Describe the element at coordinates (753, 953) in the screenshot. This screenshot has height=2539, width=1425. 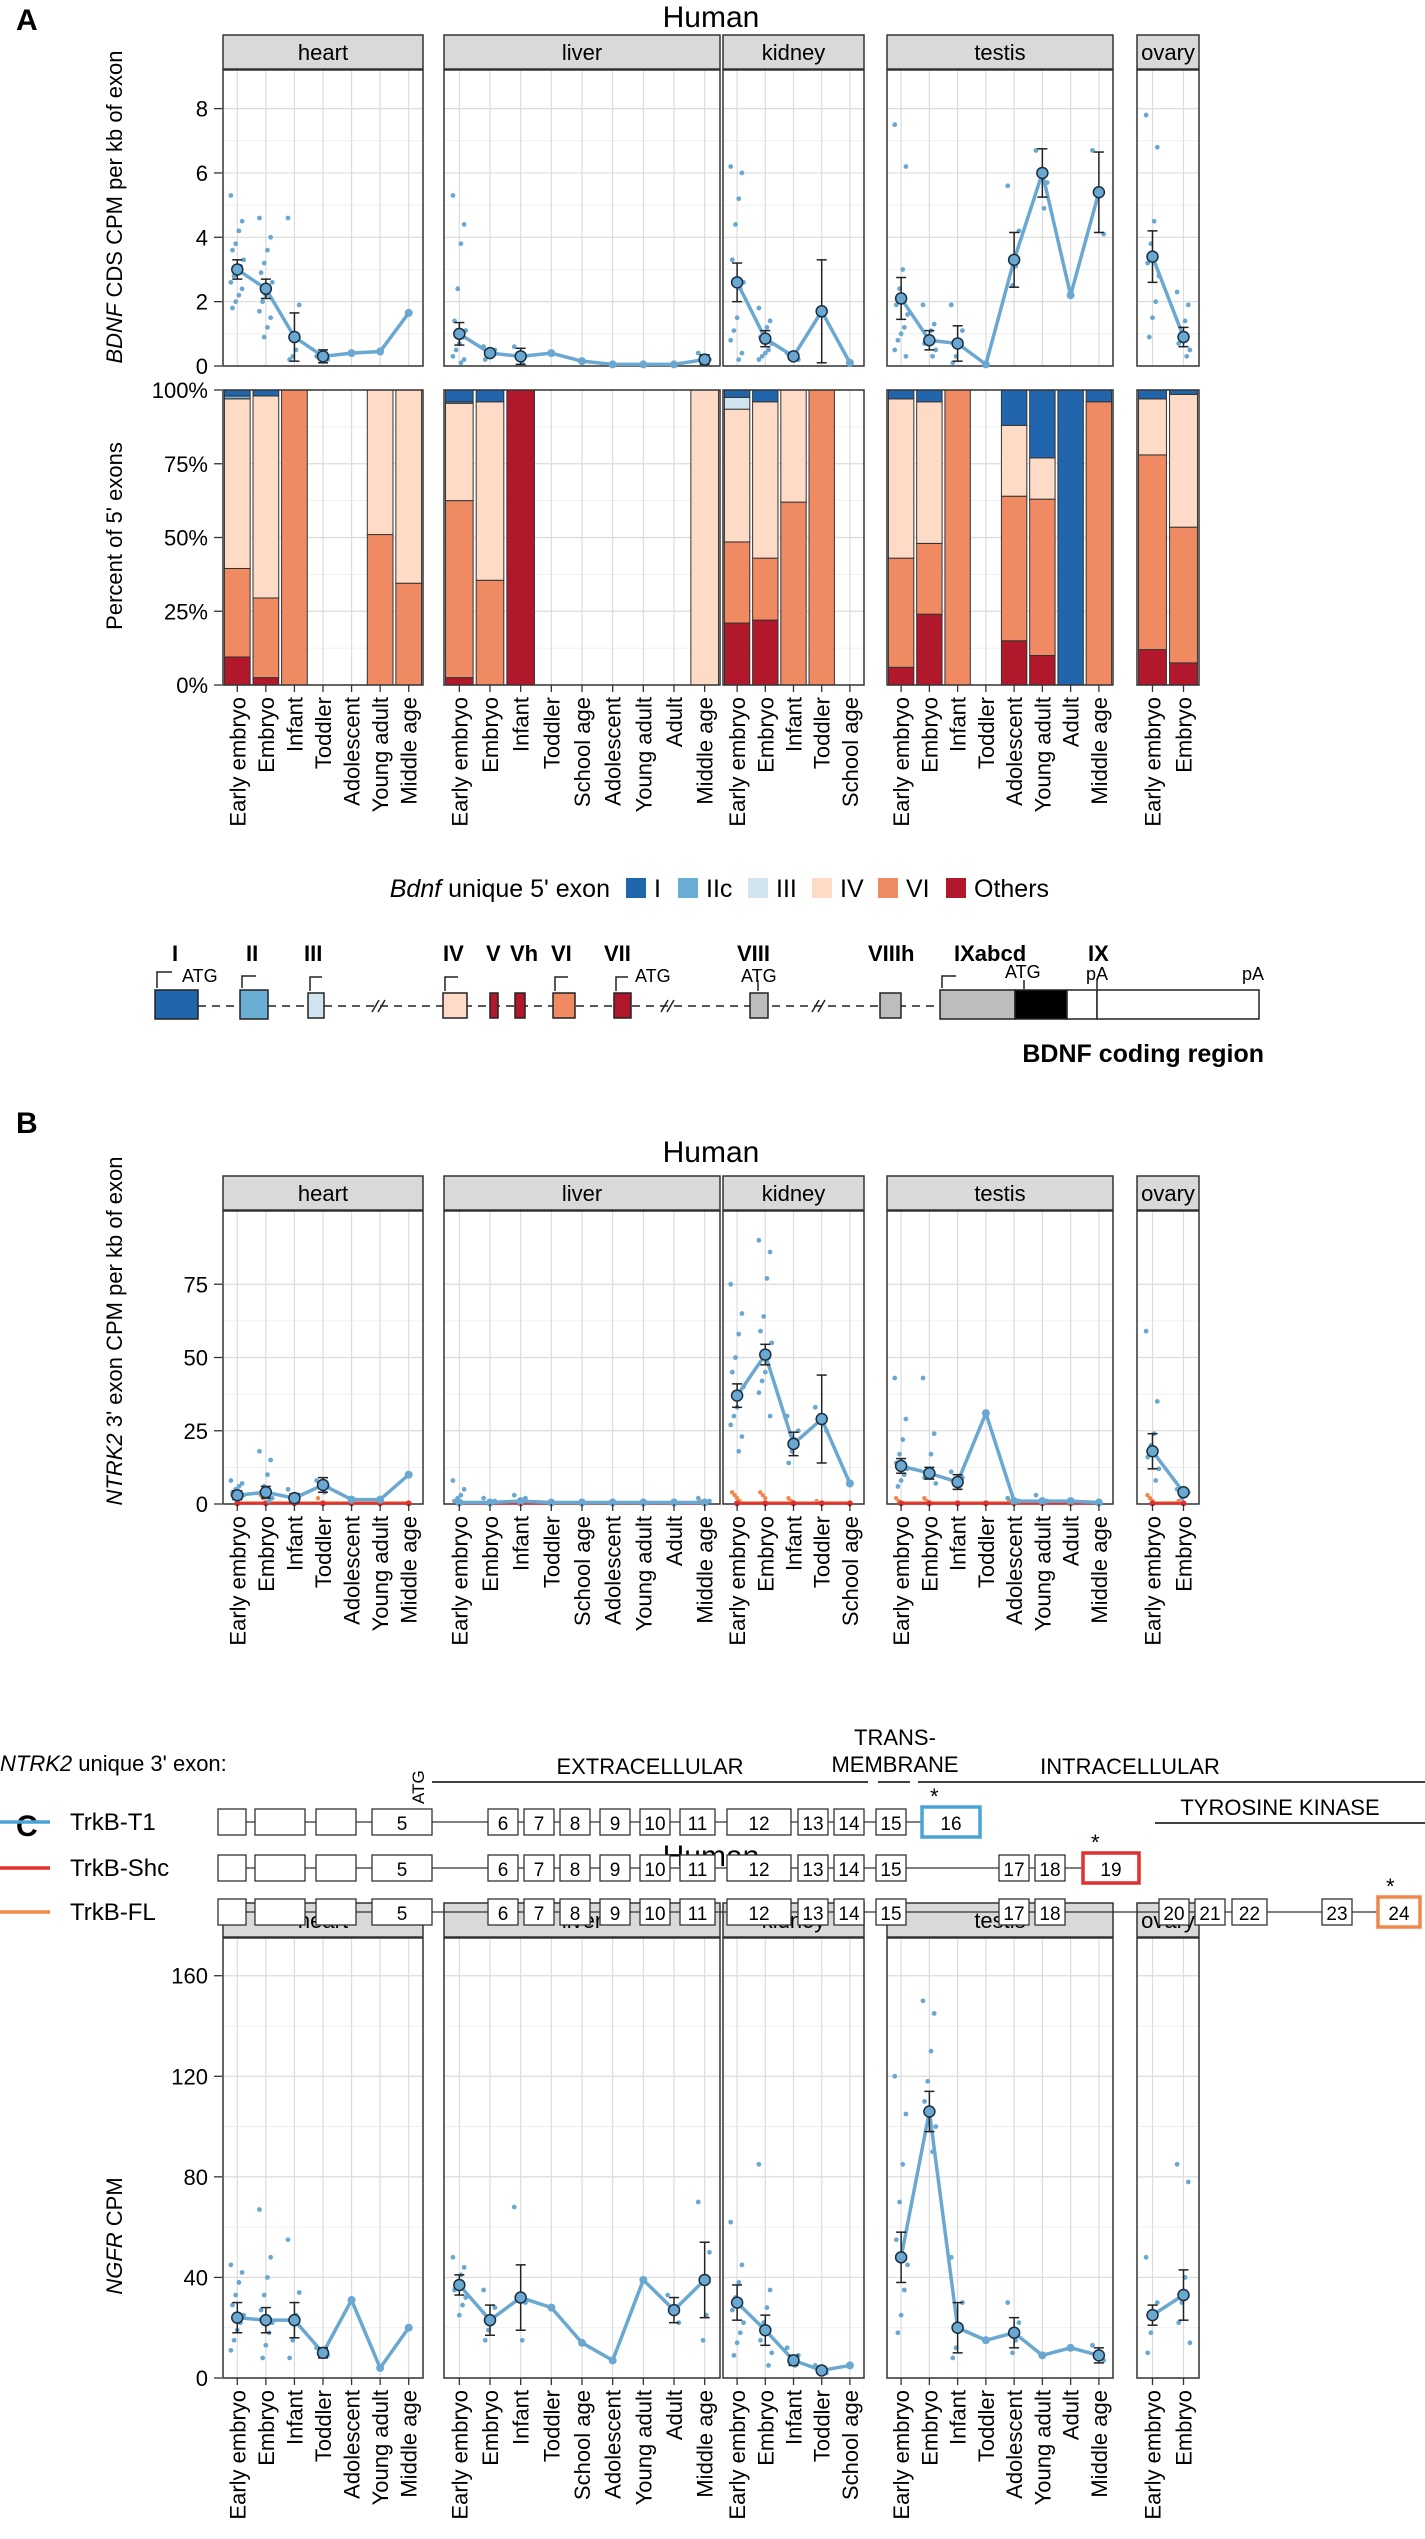
I see `bdnf-exon-label-VIII: VIII` at that location.